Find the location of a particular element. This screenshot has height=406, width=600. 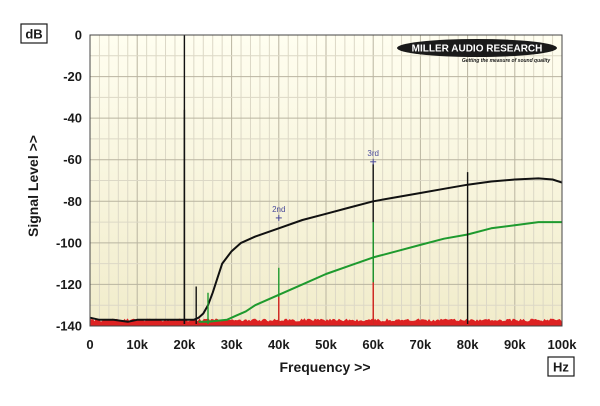

x-tick-label: 50k is located at coordinates (326, 344).